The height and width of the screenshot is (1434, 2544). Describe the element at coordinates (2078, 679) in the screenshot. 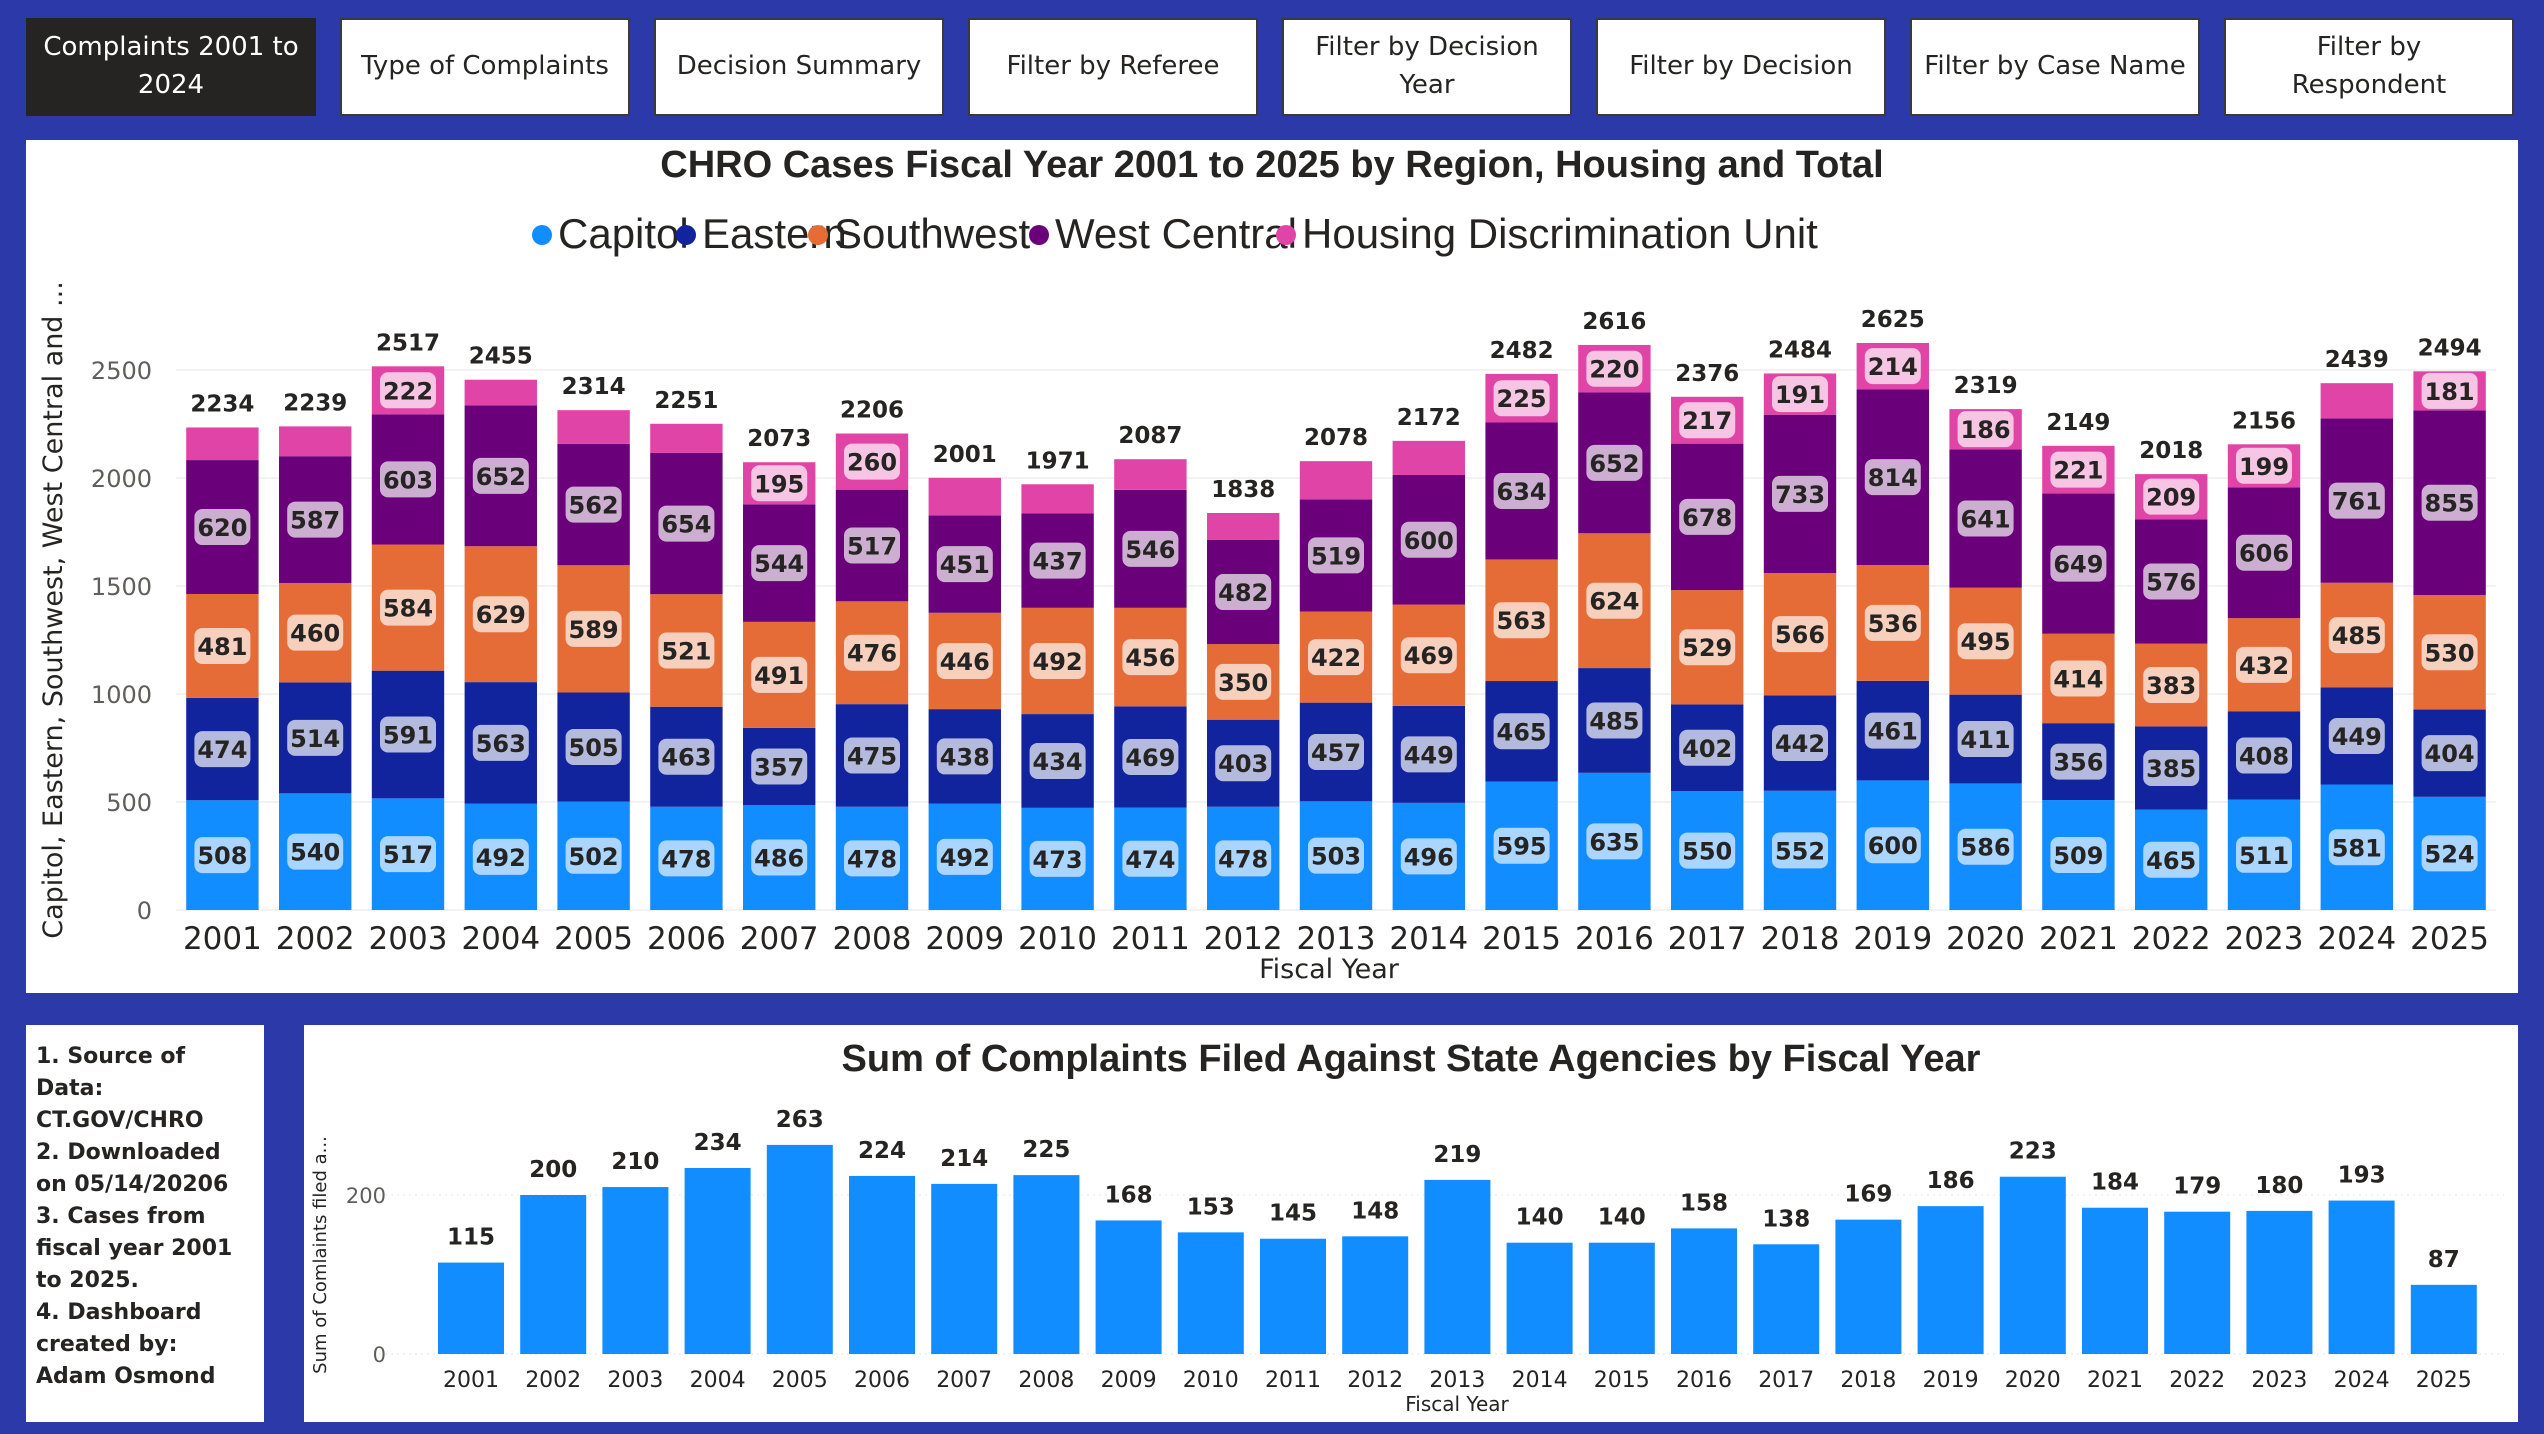

I see `data-label: 414` at that location.